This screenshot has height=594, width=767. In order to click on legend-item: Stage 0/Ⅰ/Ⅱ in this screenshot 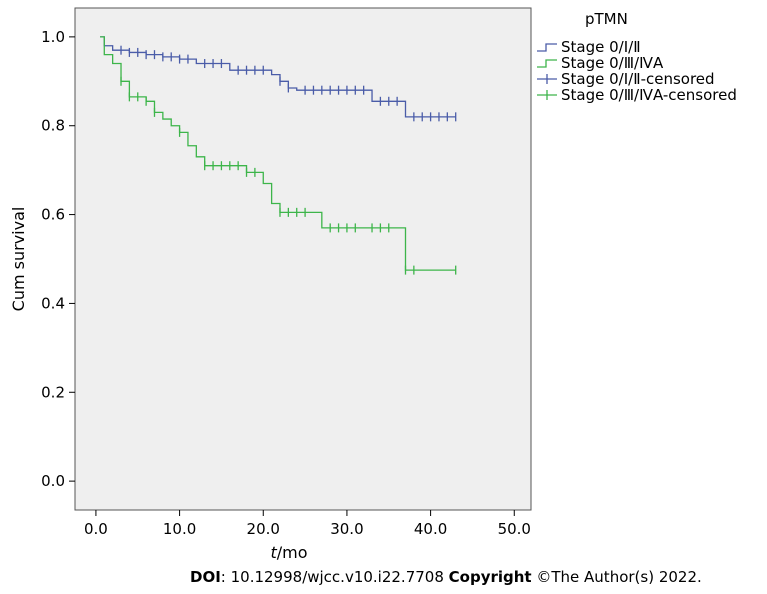, I will do `click(589, 47)`.